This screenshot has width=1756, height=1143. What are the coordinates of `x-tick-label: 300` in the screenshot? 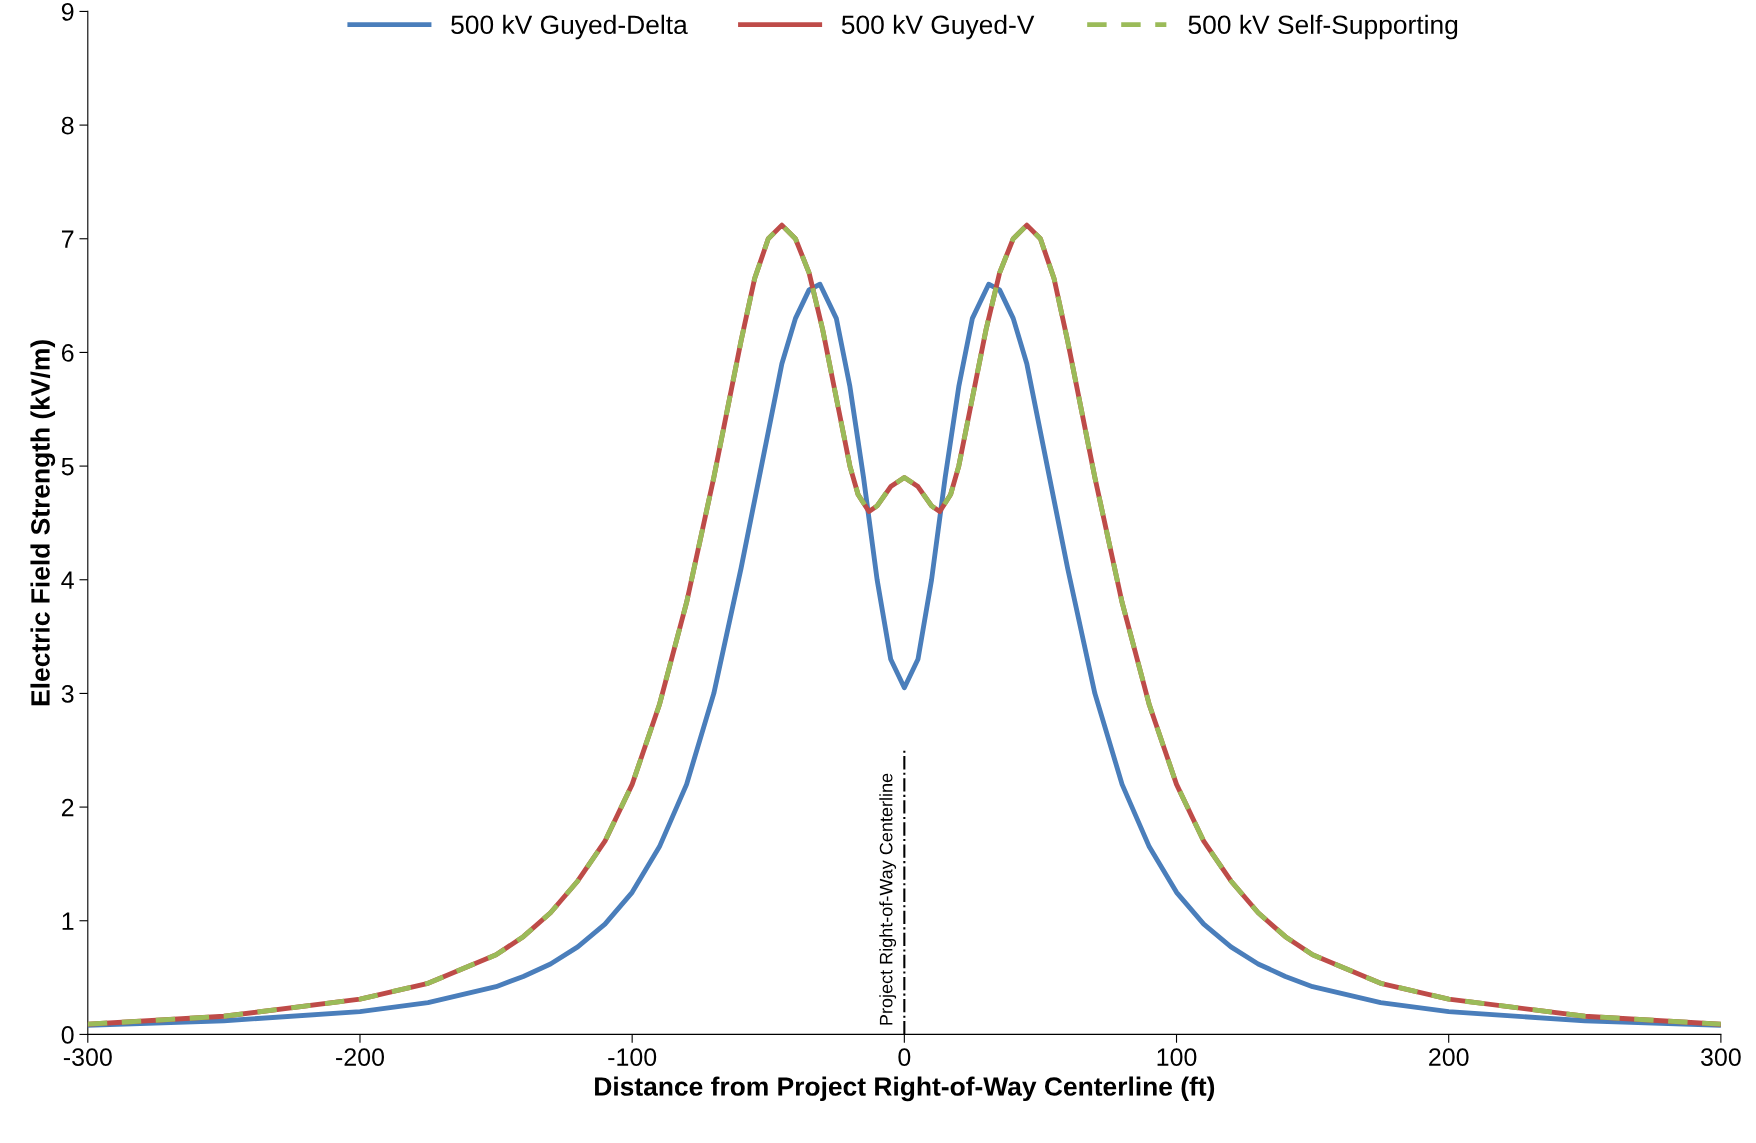 It's located at (1720, 1057).